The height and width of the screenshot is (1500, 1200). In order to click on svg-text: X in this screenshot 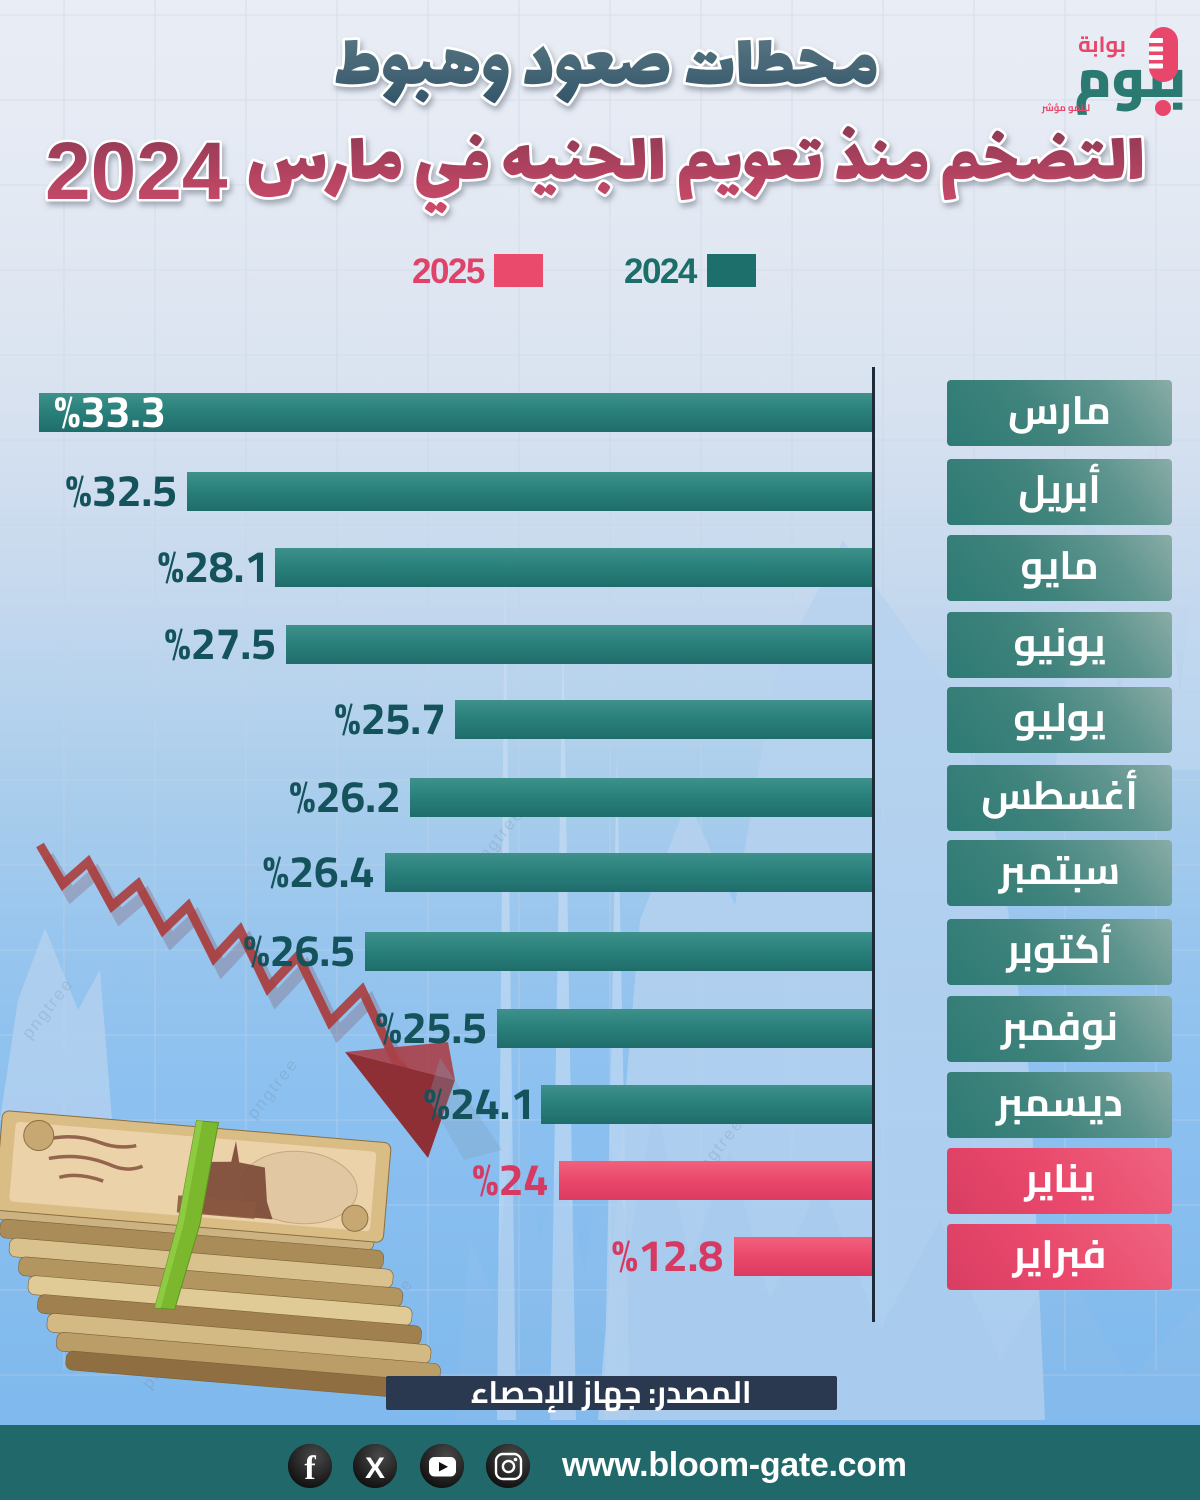, I will do `click(375, 1468)`.